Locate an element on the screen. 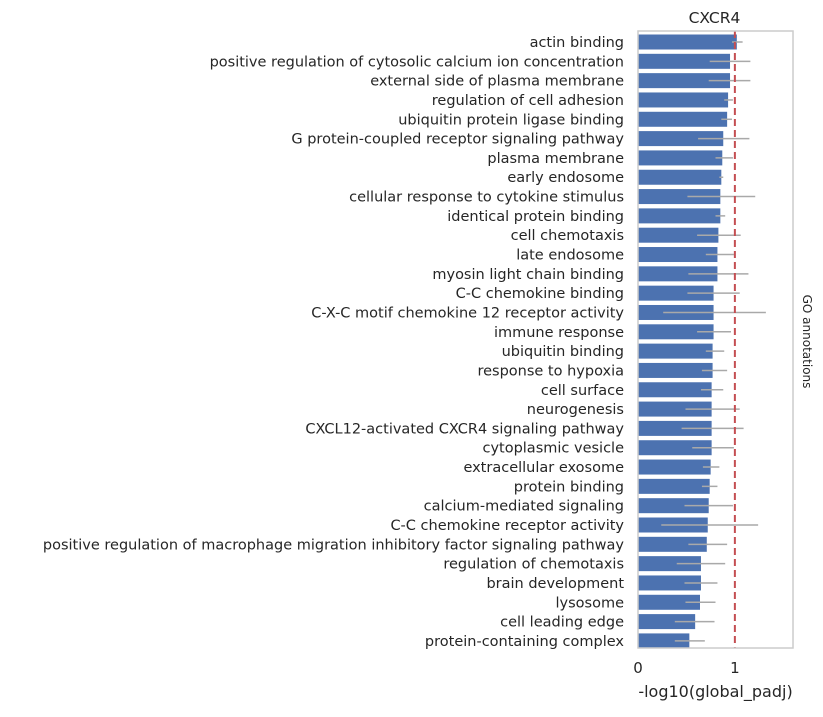 Image resolution: width=823 pixels, height=717 pixels. category-label: CXCL12-activated CXCR4 signaling pathway is located at coordinates (464, 429).